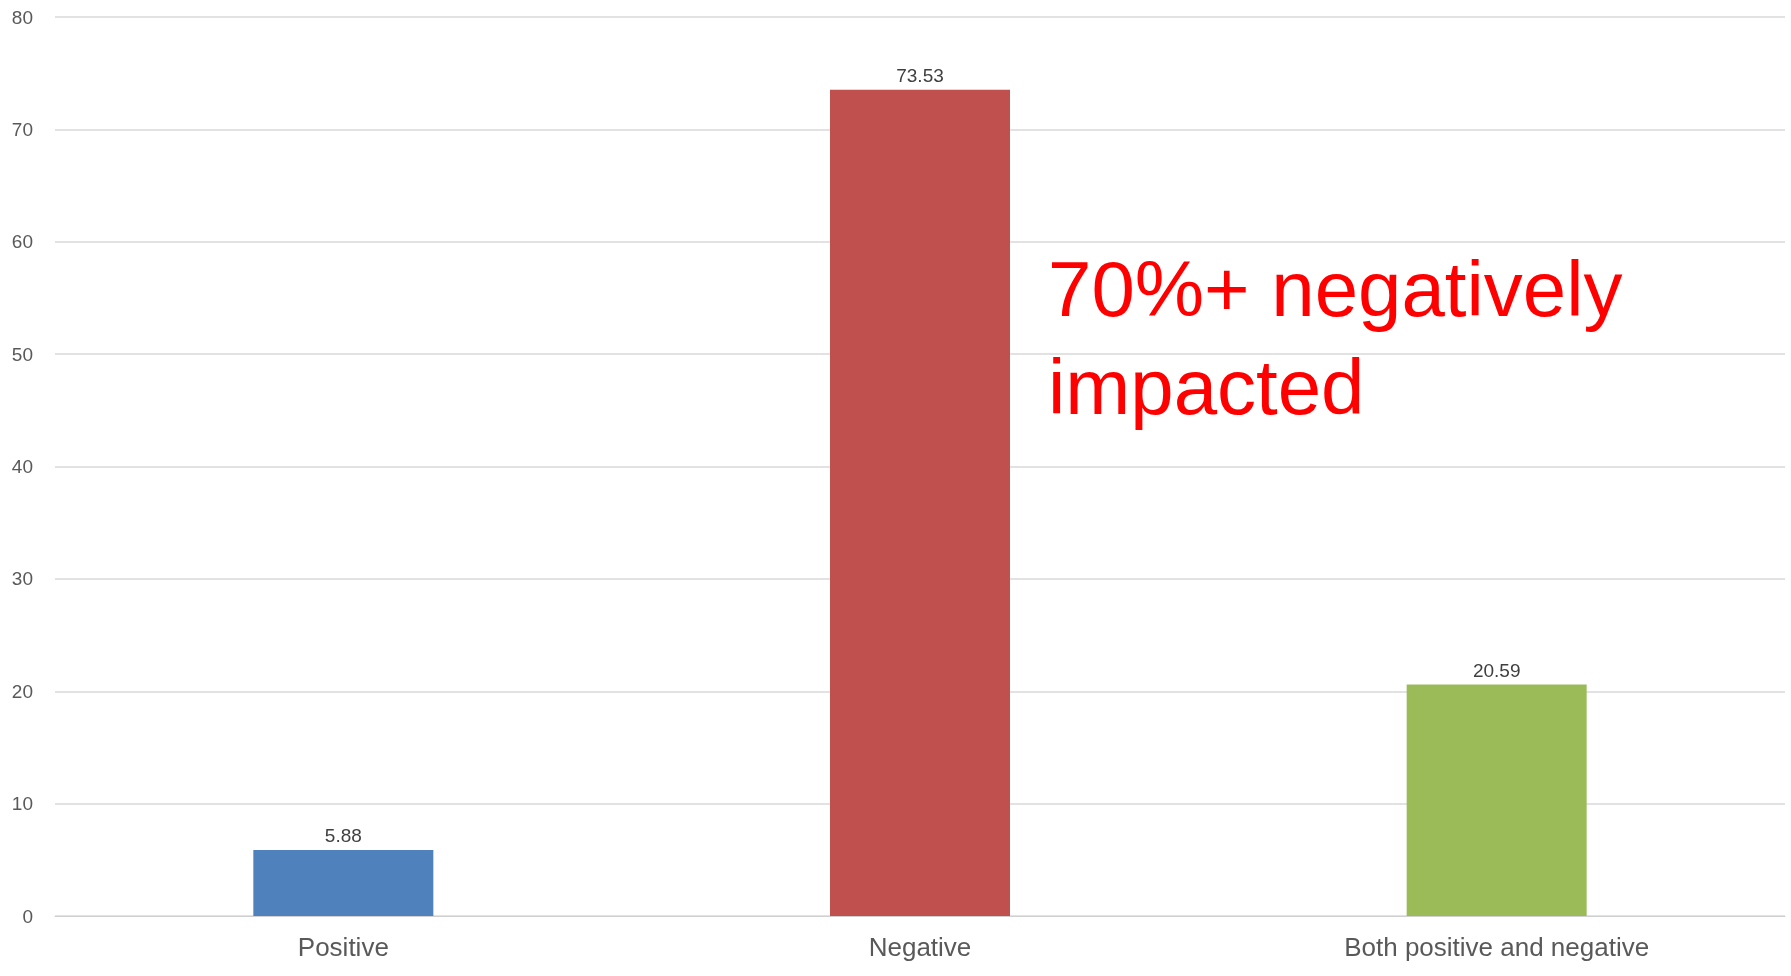  I want to click on y-tick-label: 40, so click(22, 466).